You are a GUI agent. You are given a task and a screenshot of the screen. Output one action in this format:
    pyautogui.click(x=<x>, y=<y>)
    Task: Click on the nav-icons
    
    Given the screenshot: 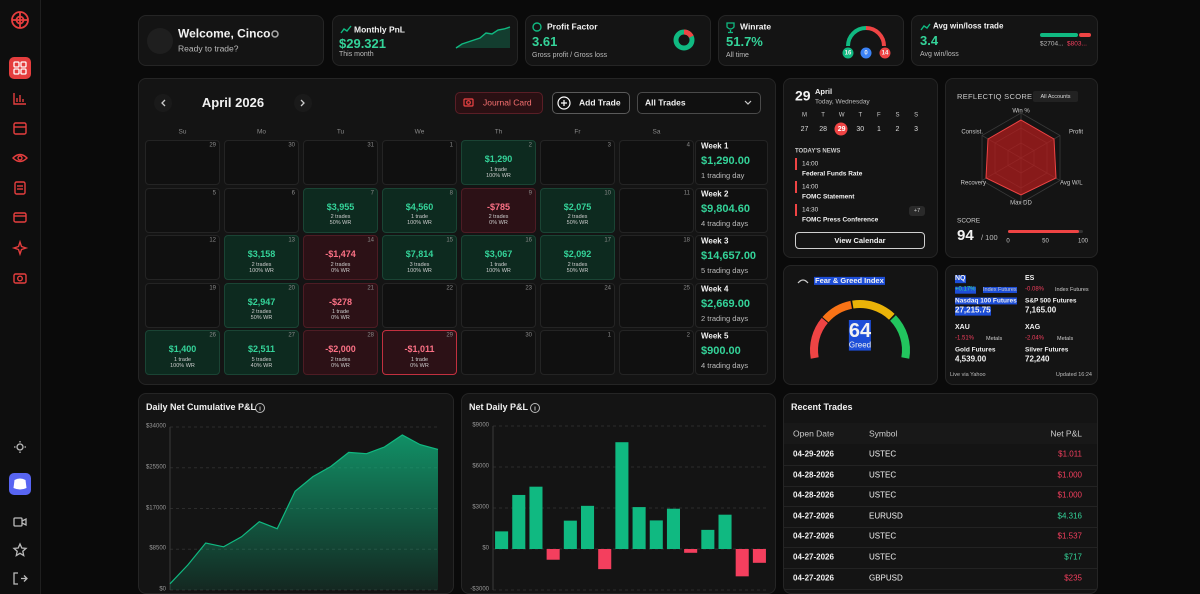 What is the action you would take?
    pyautogui.click(x=20, y=188)
    